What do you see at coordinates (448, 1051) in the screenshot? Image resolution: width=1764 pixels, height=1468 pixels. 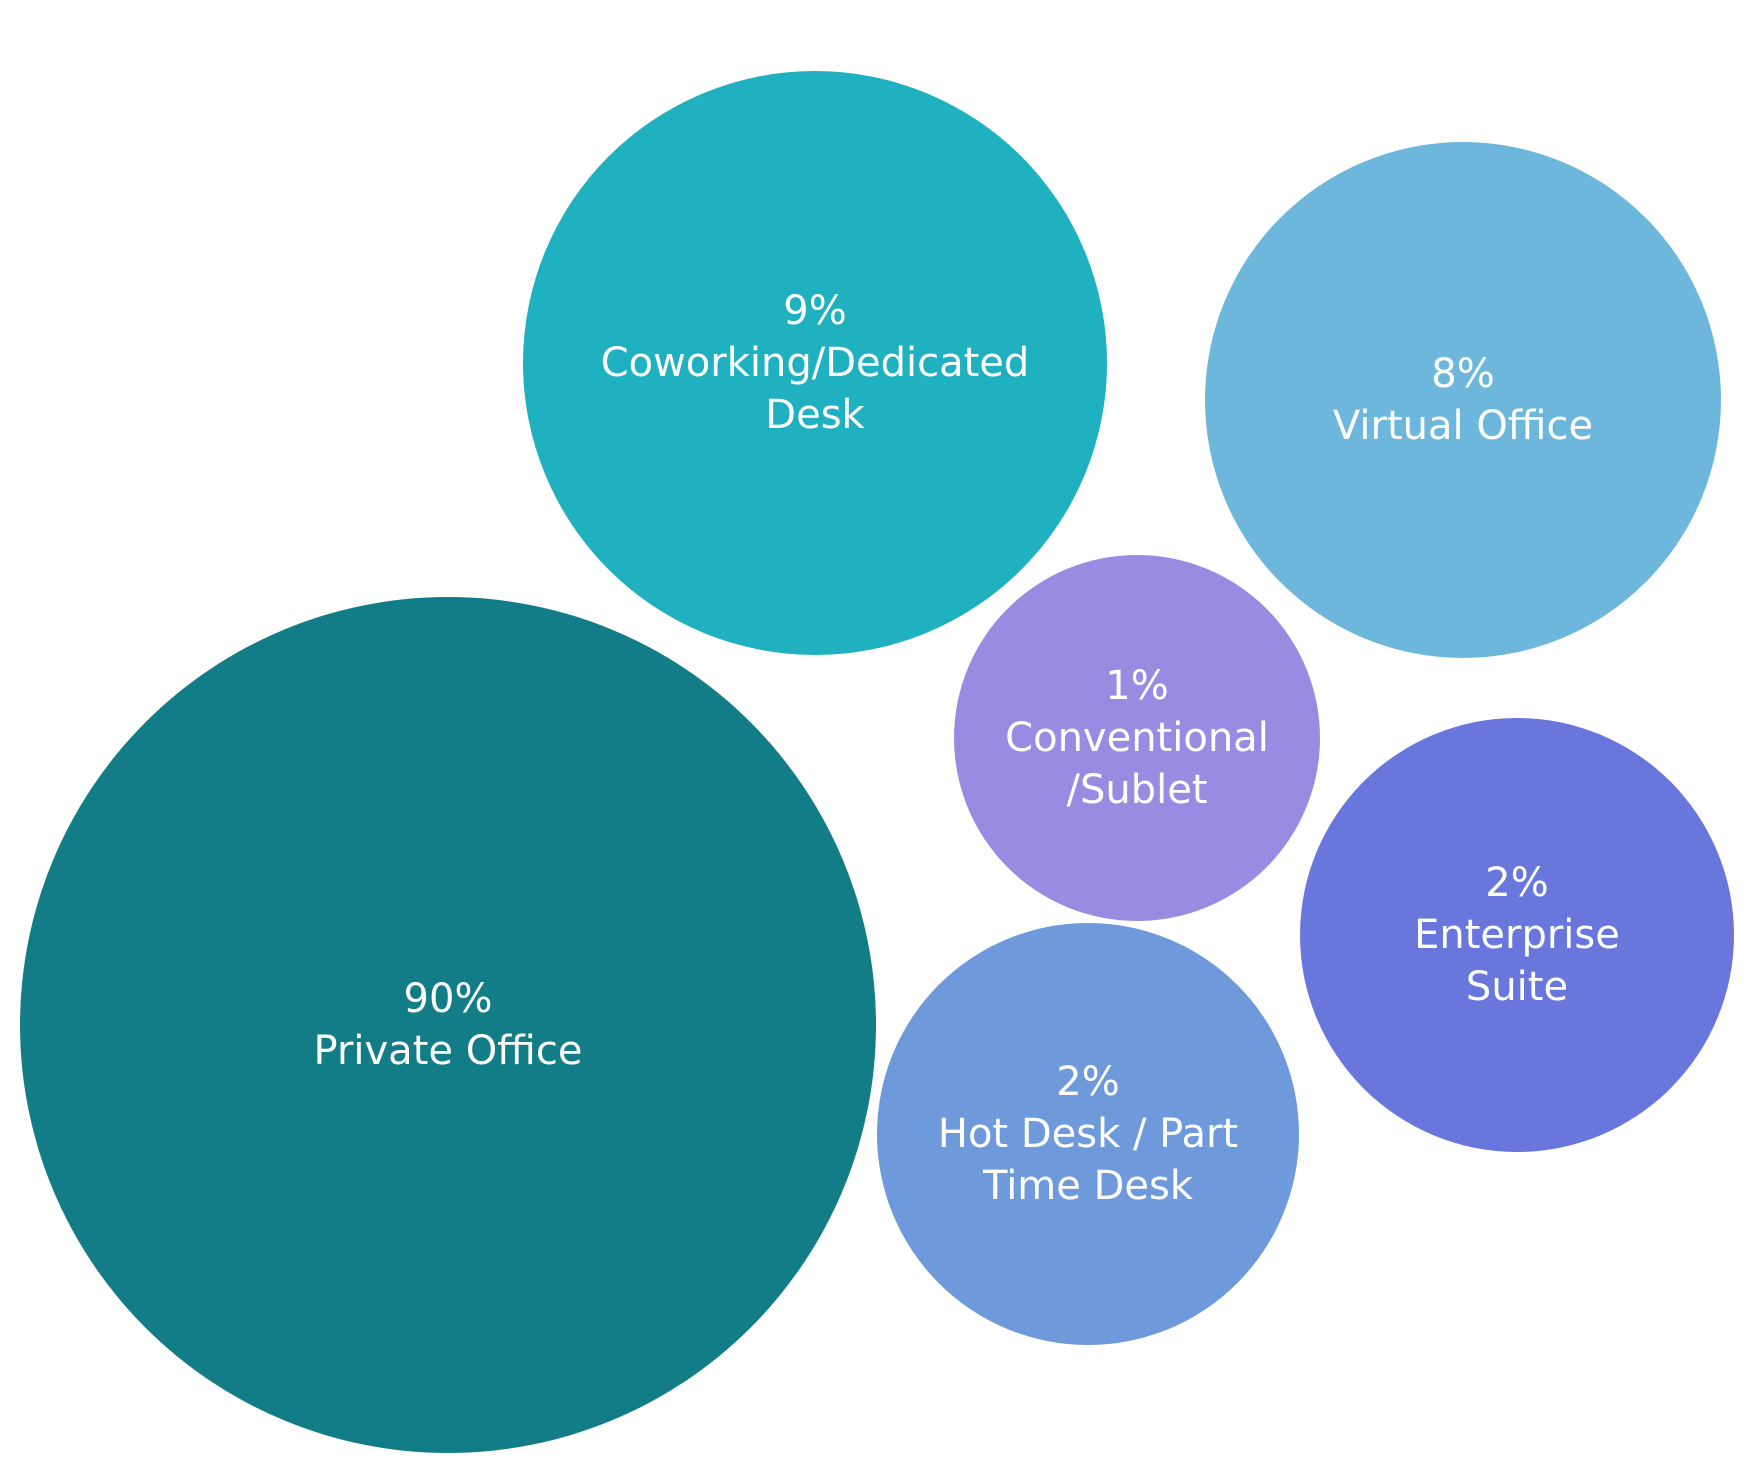 I see `bubble-label-private-office: Private Office` at bounding box center [448, 1051].